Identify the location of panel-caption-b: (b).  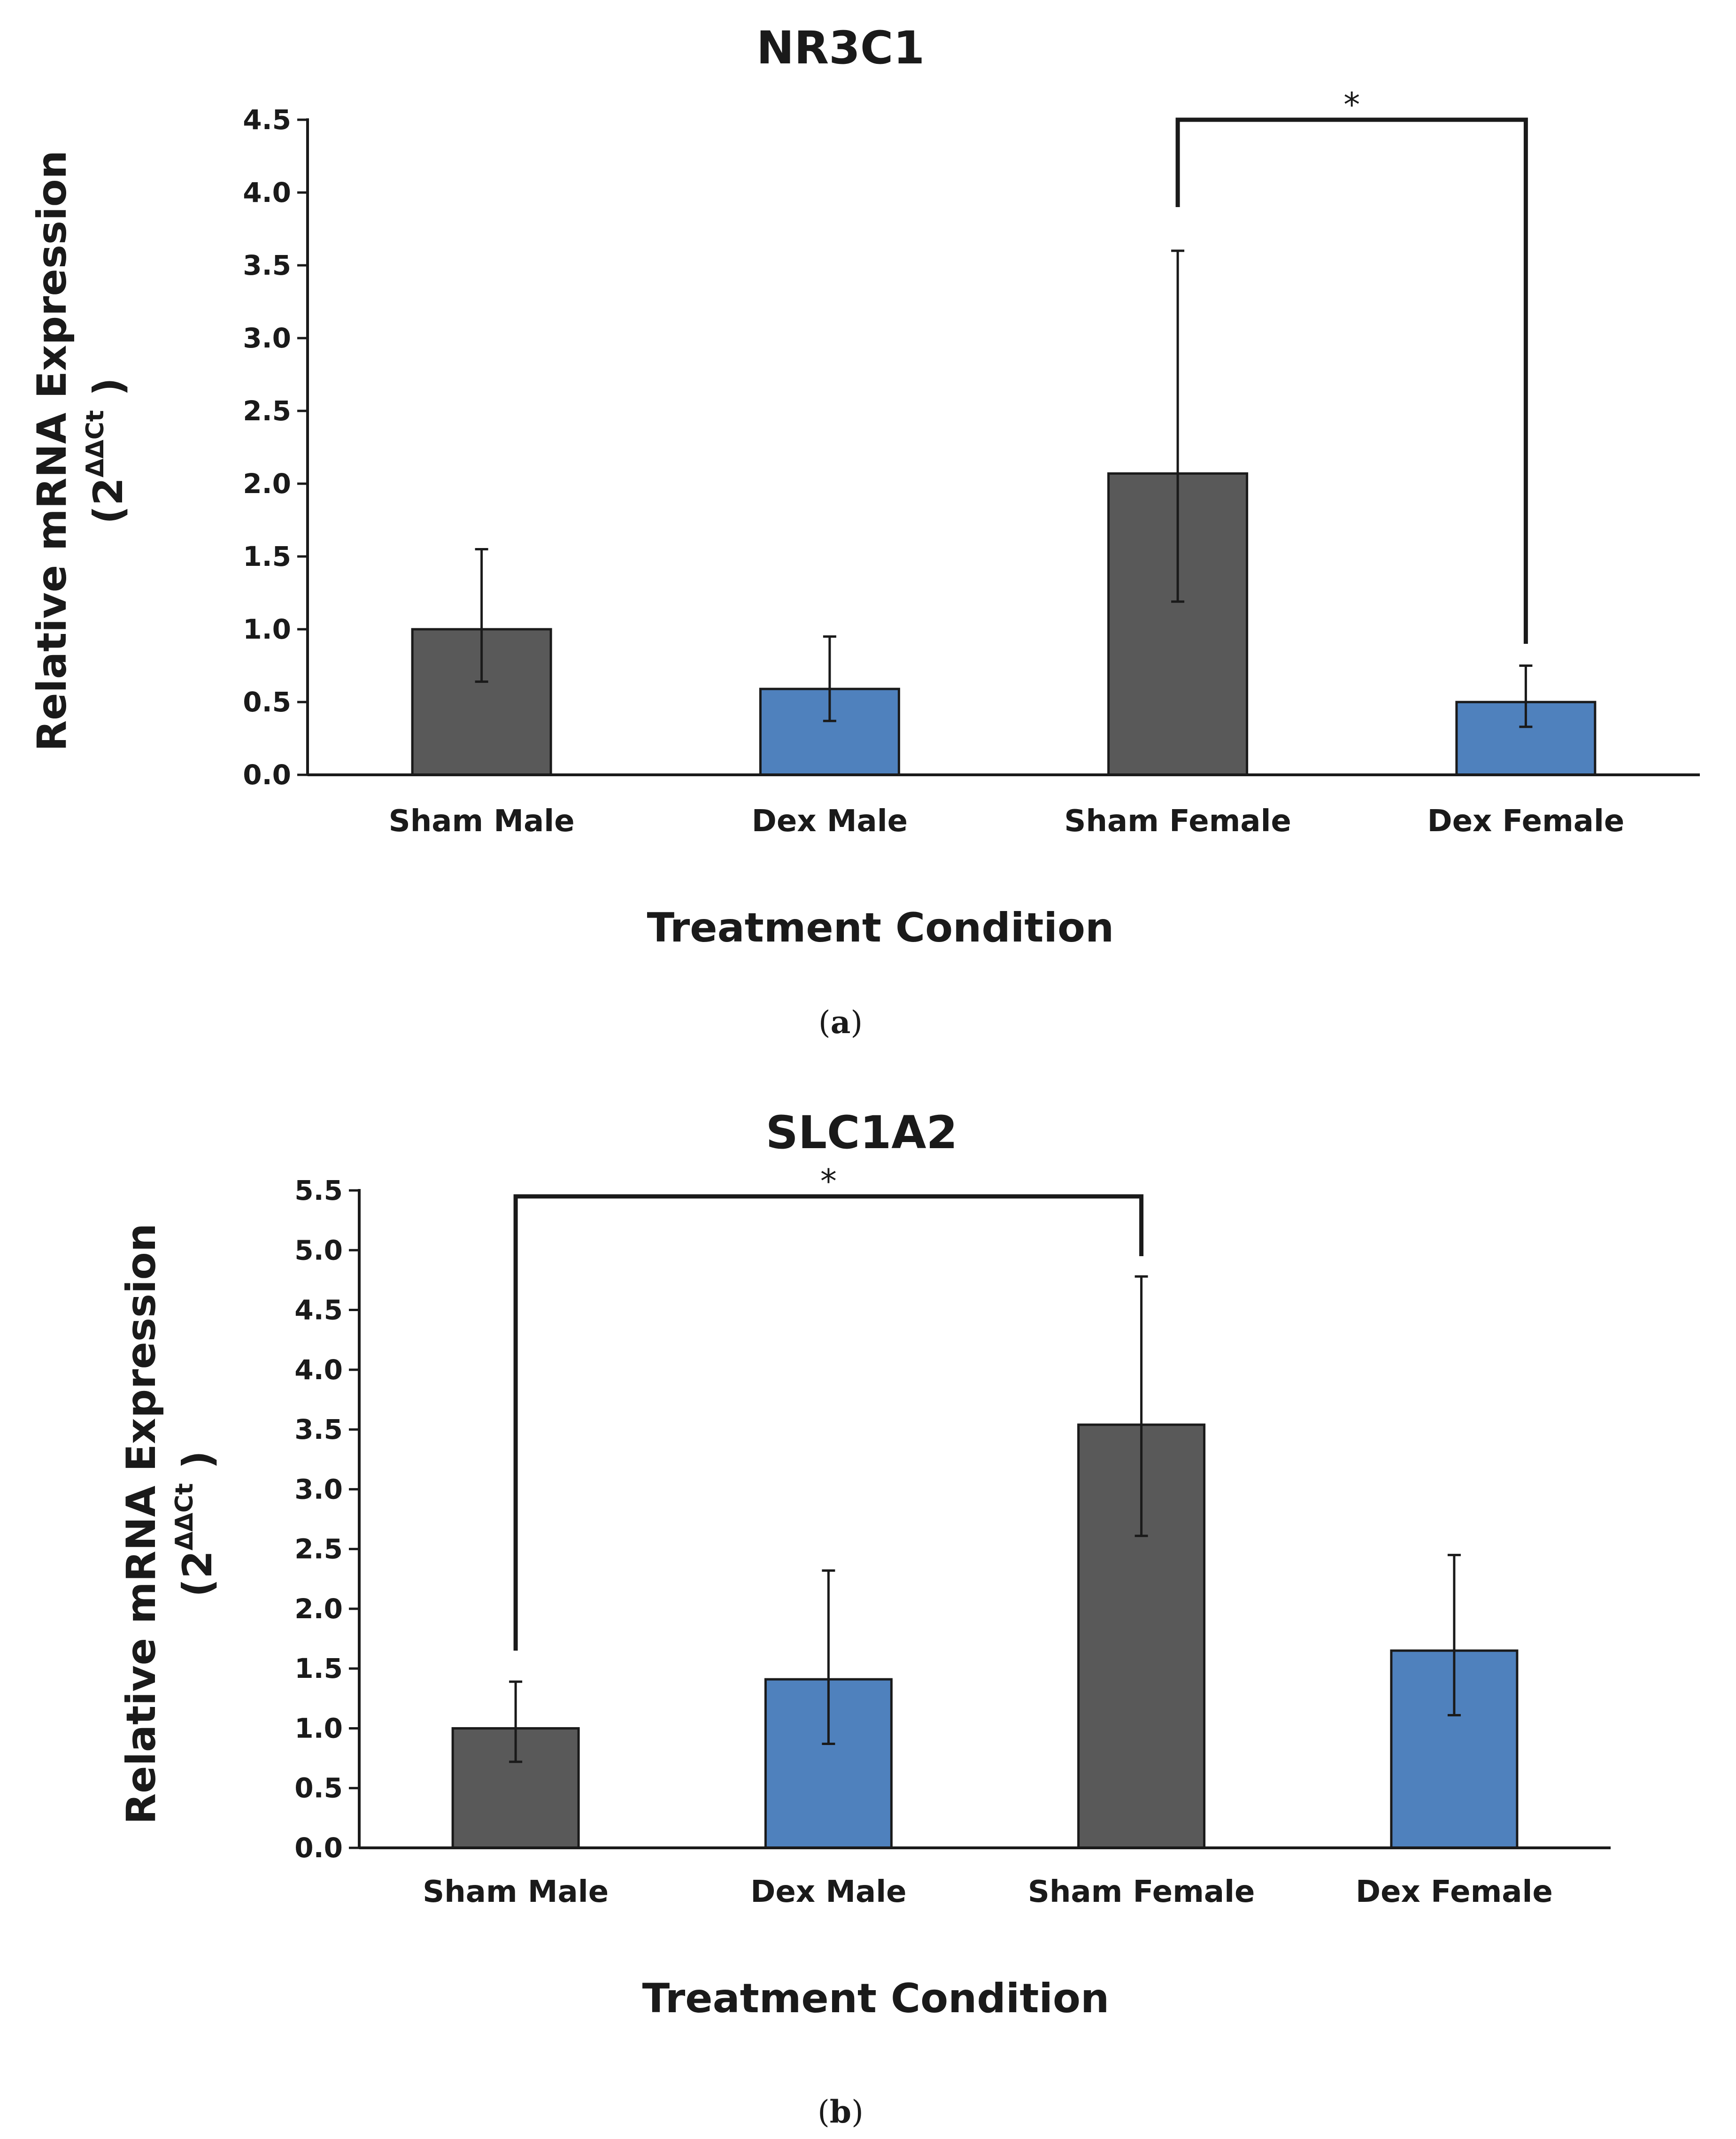
(841, 2111).